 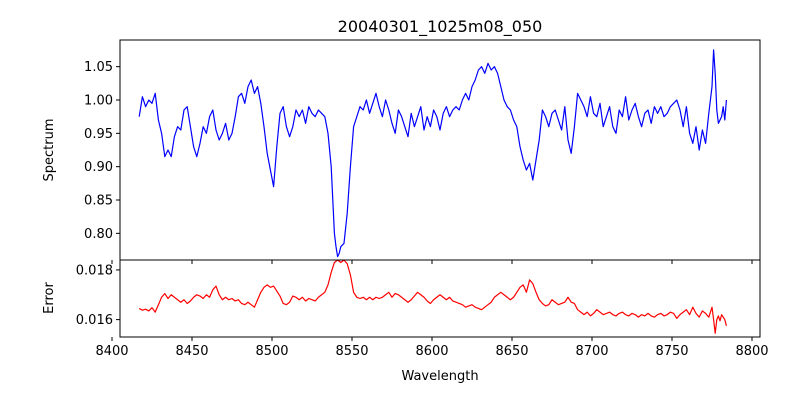 I want to click on spectrum-y-axis-label: Spectrum, so click(x=49, y=150).